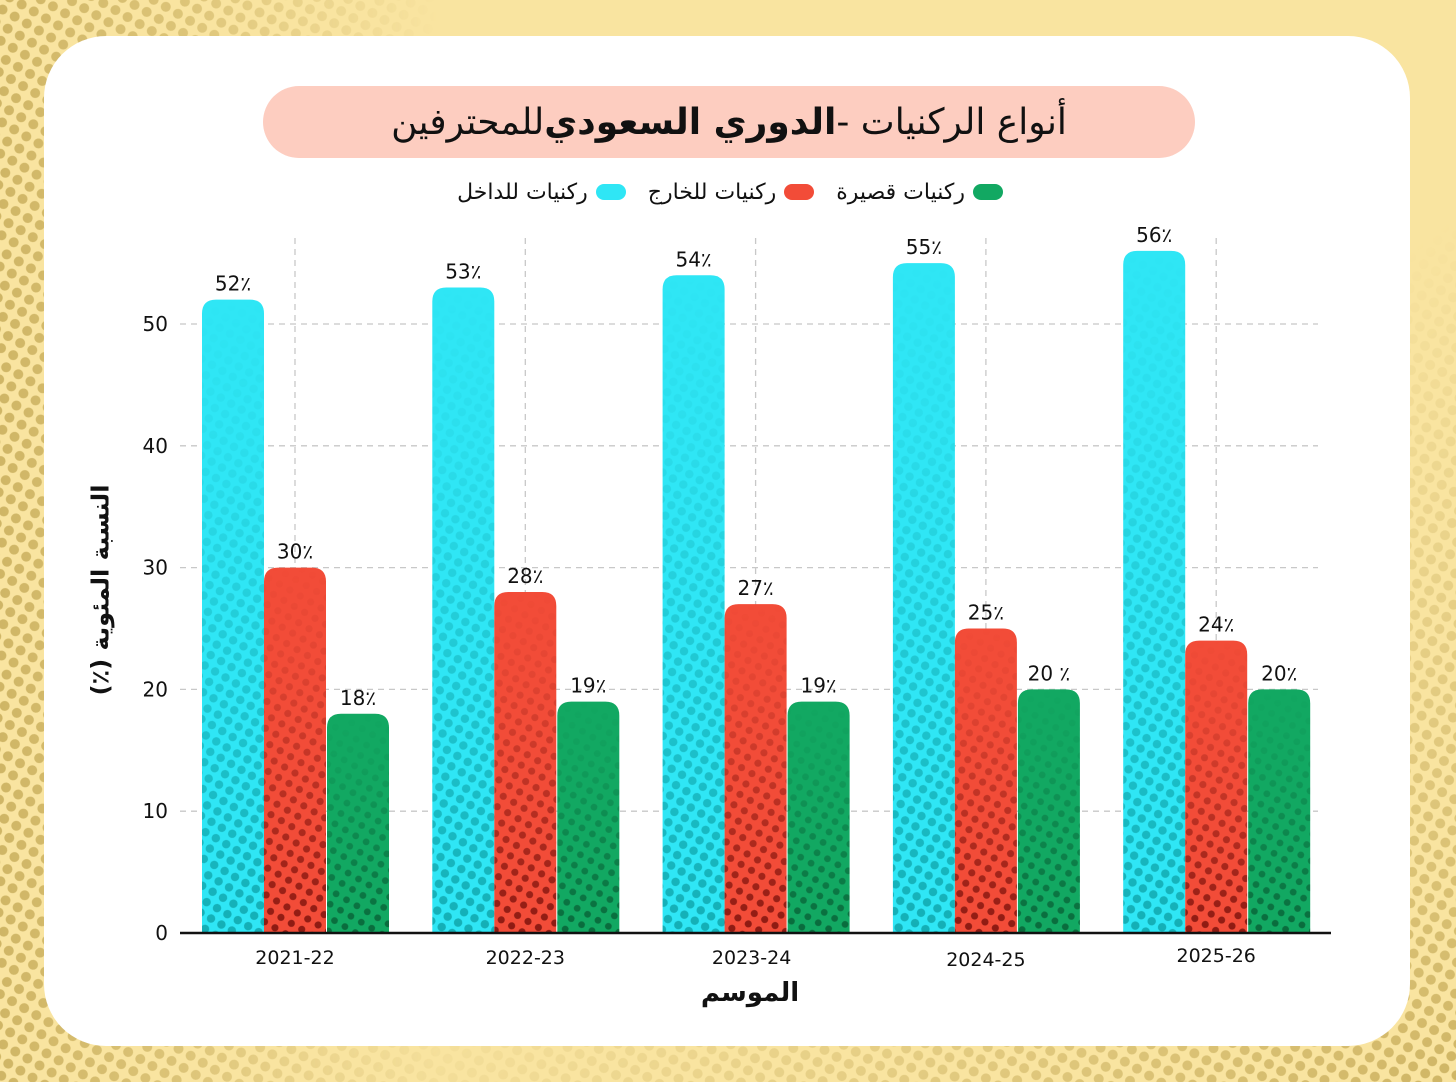 The height and width of the screenshot is (1082, 1456). What do you see at coordinates (155, 811) in the screenshot?
I see `y-tick-label: 10` at bounding box center [155, 811].